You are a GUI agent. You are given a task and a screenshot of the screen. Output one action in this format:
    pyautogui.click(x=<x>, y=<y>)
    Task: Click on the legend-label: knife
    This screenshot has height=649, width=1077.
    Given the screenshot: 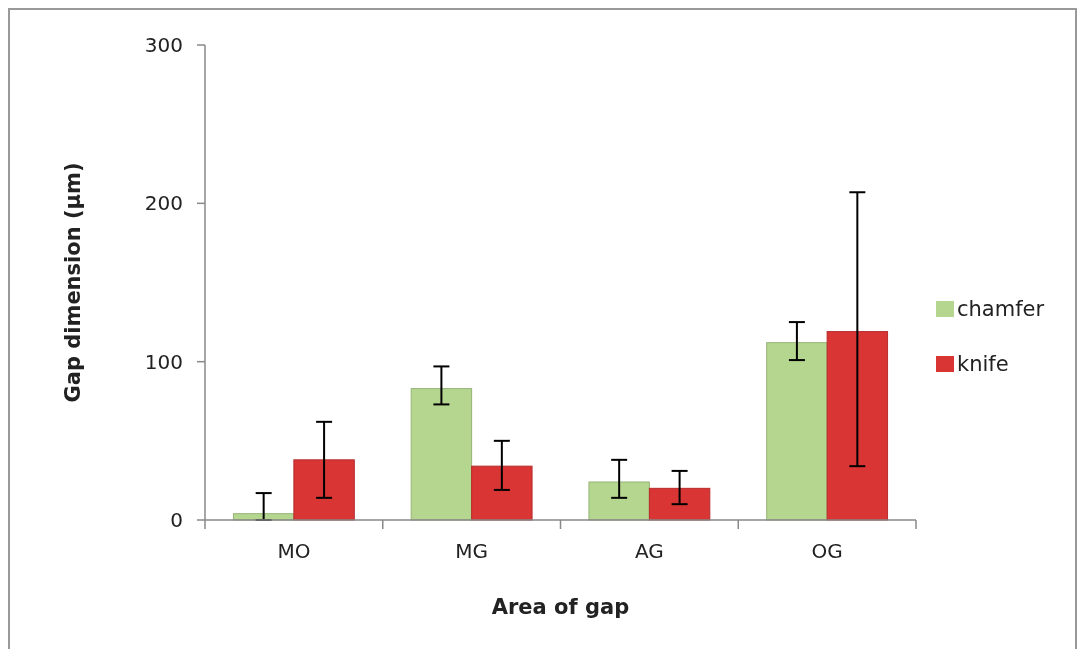 What is the action you would take?
    pyautogui.click(x=983, y=364)
    